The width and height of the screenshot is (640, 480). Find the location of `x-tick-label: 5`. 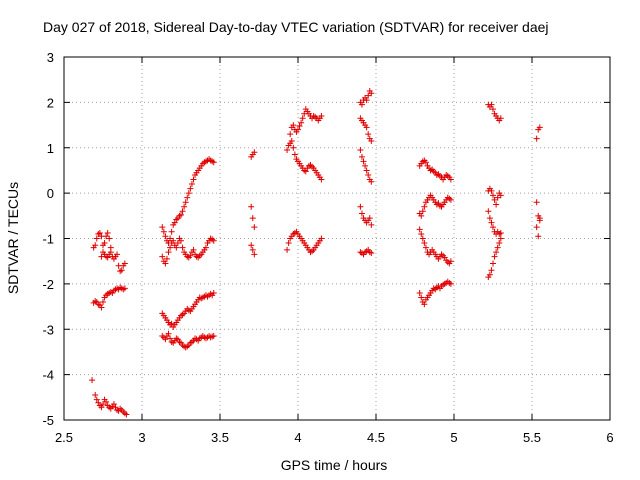

x-tick-label: 5 is located at coordinates (453, 437).